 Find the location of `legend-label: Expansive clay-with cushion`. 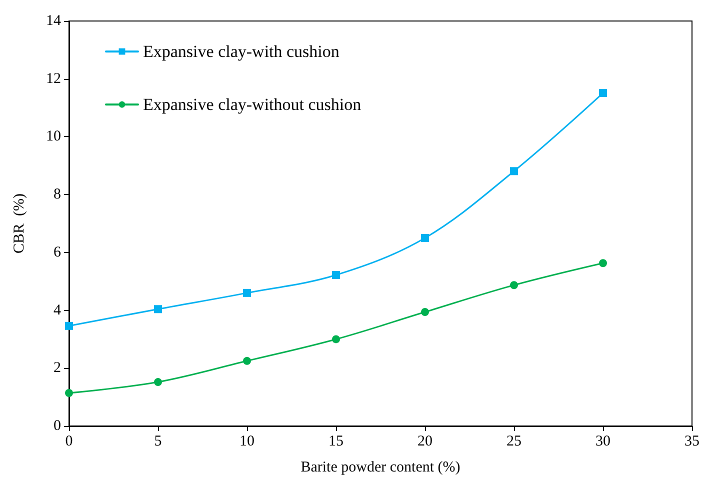

legend-label: Expansive clay-with cushion is located at coordinates (241, 51).